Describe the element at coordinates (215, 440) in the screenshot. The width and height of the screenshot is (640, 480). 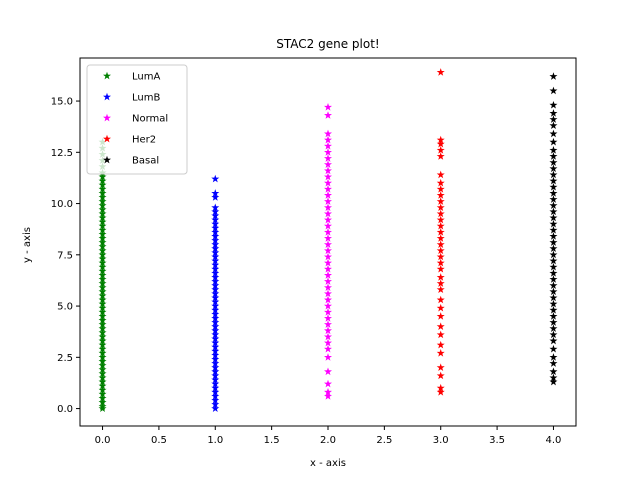
I see `x-tick-label: 1.0` at that location.